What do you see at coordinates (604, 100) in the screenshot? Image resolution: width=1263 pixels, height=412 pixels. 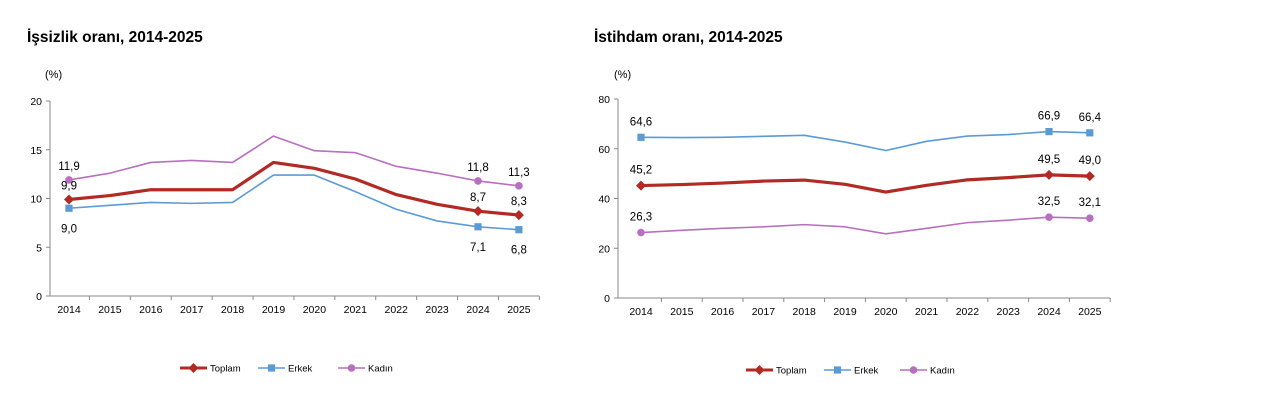 I see `y-tick-label: 80` at bounding box center [604, 100].